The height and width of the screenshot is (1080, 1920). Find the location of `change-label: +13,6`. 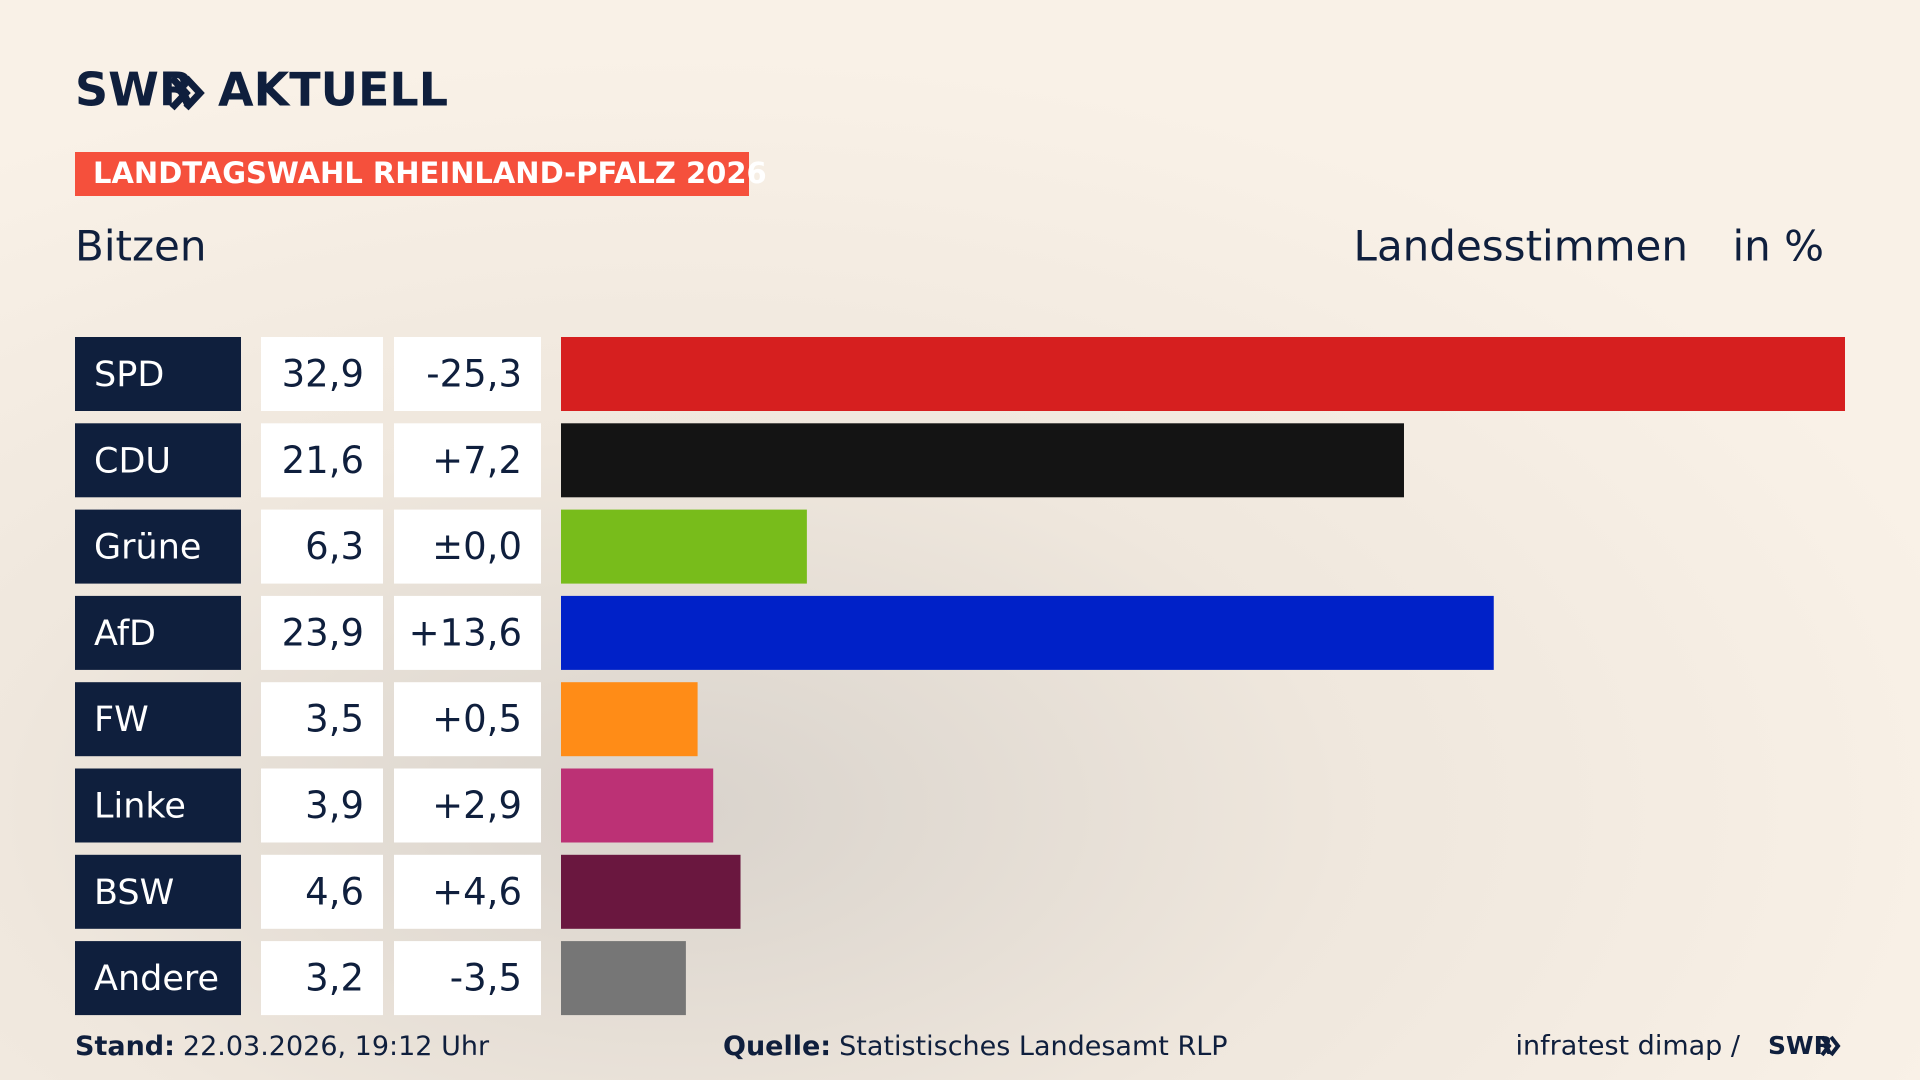

change-label: +13,6 is located at coordinates (465, 632).